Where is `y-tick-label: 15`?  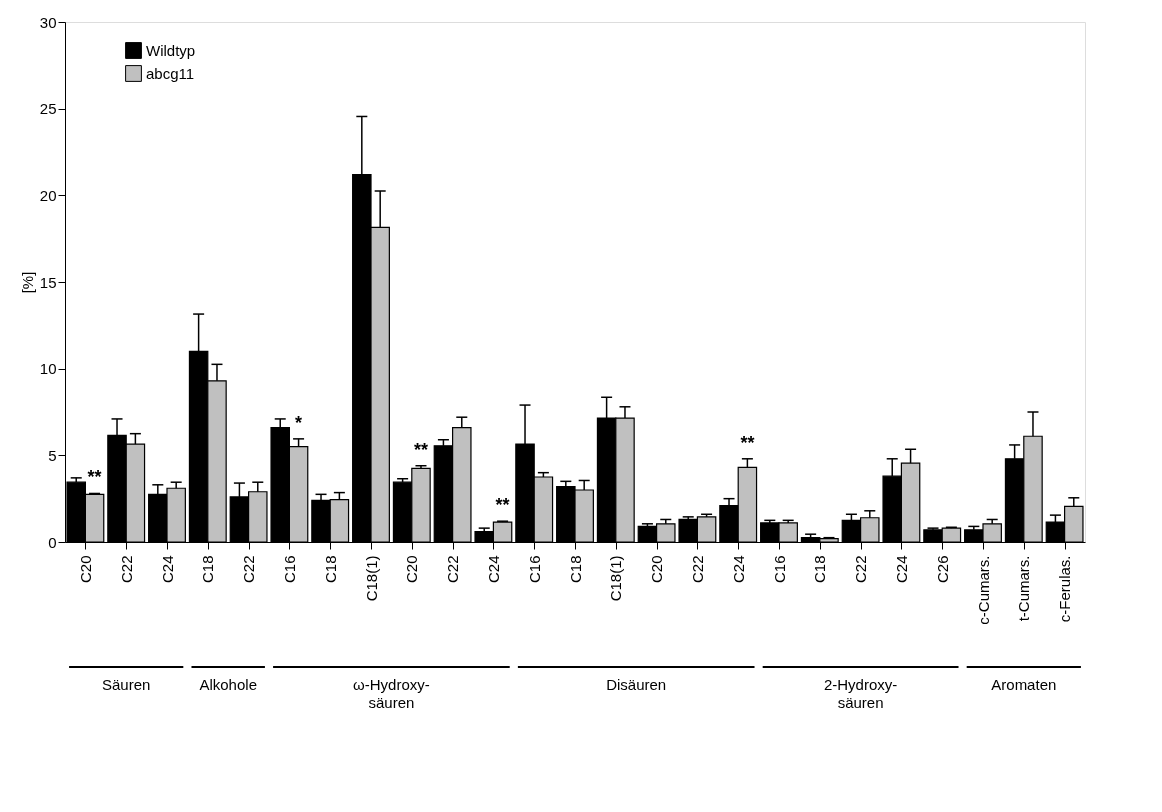
y-tick-label: 15 is located at coordinates (48, 282).